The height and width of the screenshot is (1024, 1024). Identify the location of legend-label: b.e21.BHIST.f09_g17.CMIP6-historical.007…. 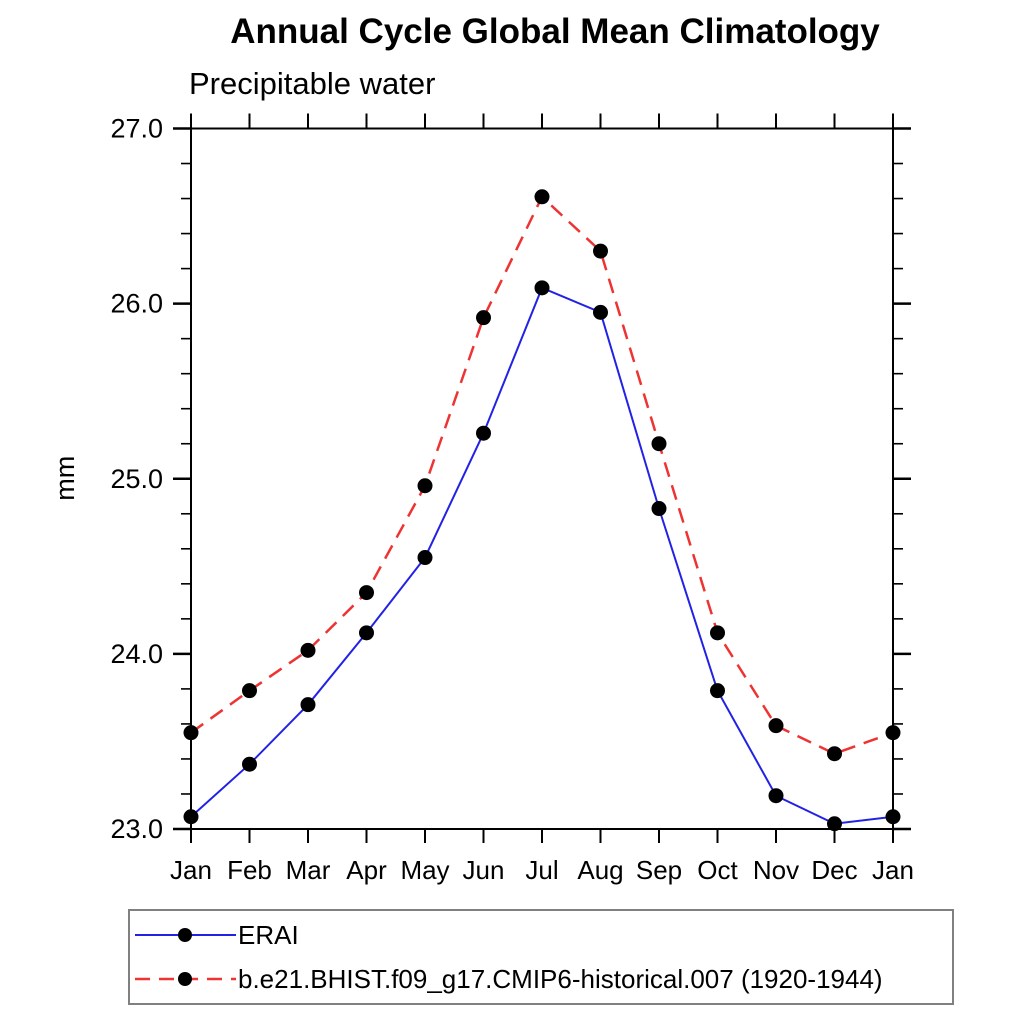
(560, 978).